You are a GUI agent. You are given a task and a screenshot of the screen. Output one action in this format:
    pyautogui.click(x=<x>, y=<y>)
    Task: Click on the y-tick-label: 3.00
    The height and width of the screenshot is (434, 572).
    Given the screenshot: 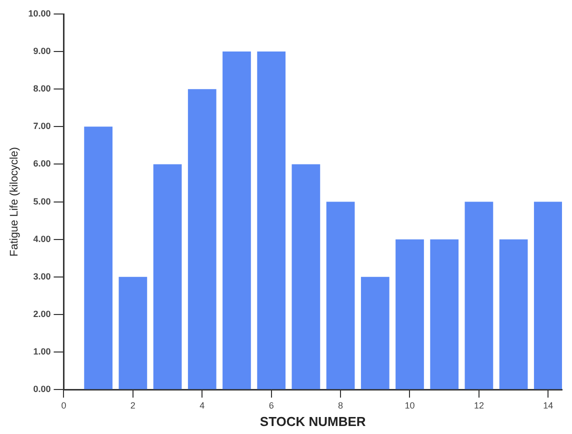 What is the action you would take?
    pyautogui.click(x=42, y=276)
    